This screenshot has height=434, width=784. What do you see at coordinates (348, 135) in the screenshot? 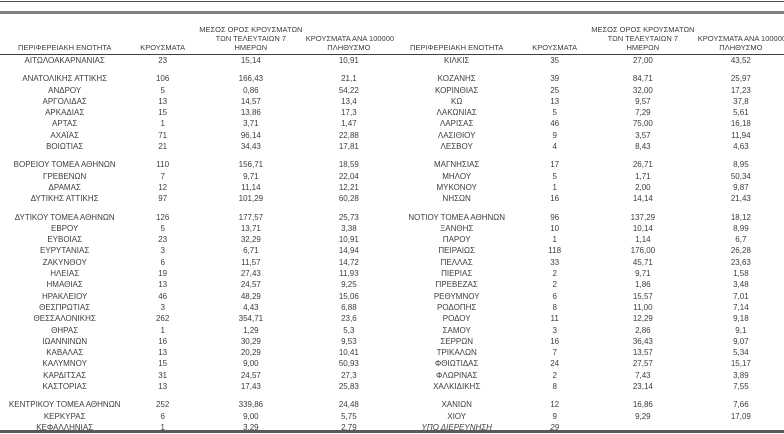
I see `per100k-cell: 22,88` at bounding box center [348, 135].